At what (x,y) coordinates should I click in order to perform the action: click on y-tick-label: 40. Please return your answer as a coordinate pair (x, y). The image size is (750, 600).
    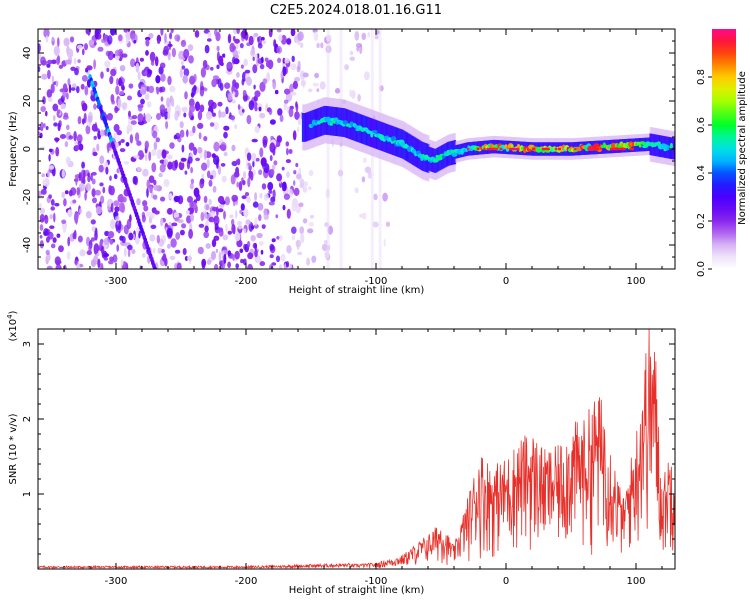
    Looking at the image, I should click on (27, 53).